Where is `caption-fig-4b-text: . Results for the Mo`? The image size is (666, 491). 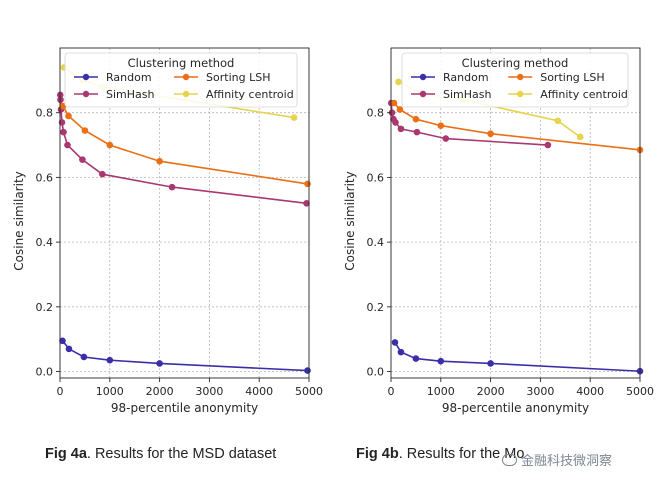 caption-fig-4b-text: . Results for the Mo is located at coordinates (461, 454).